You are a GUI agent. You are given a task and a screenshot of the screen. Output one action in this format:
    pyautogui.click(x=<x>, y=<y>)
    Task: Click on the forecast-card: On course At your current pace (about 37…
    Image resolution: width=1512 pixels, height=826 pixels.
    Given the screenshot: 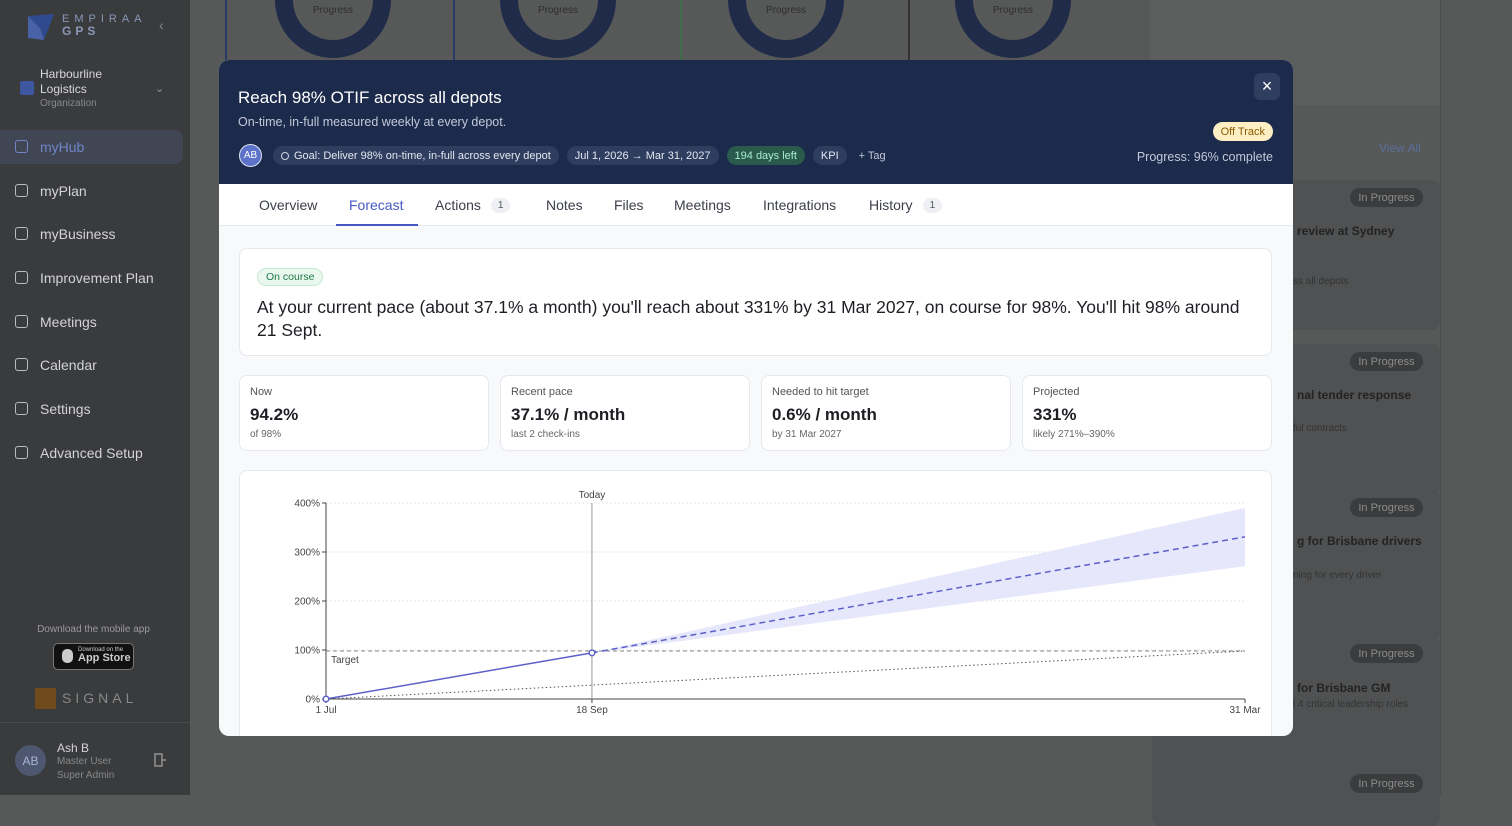 What is the action you would take?
    pyautogui.click(x=755, y=302)
    